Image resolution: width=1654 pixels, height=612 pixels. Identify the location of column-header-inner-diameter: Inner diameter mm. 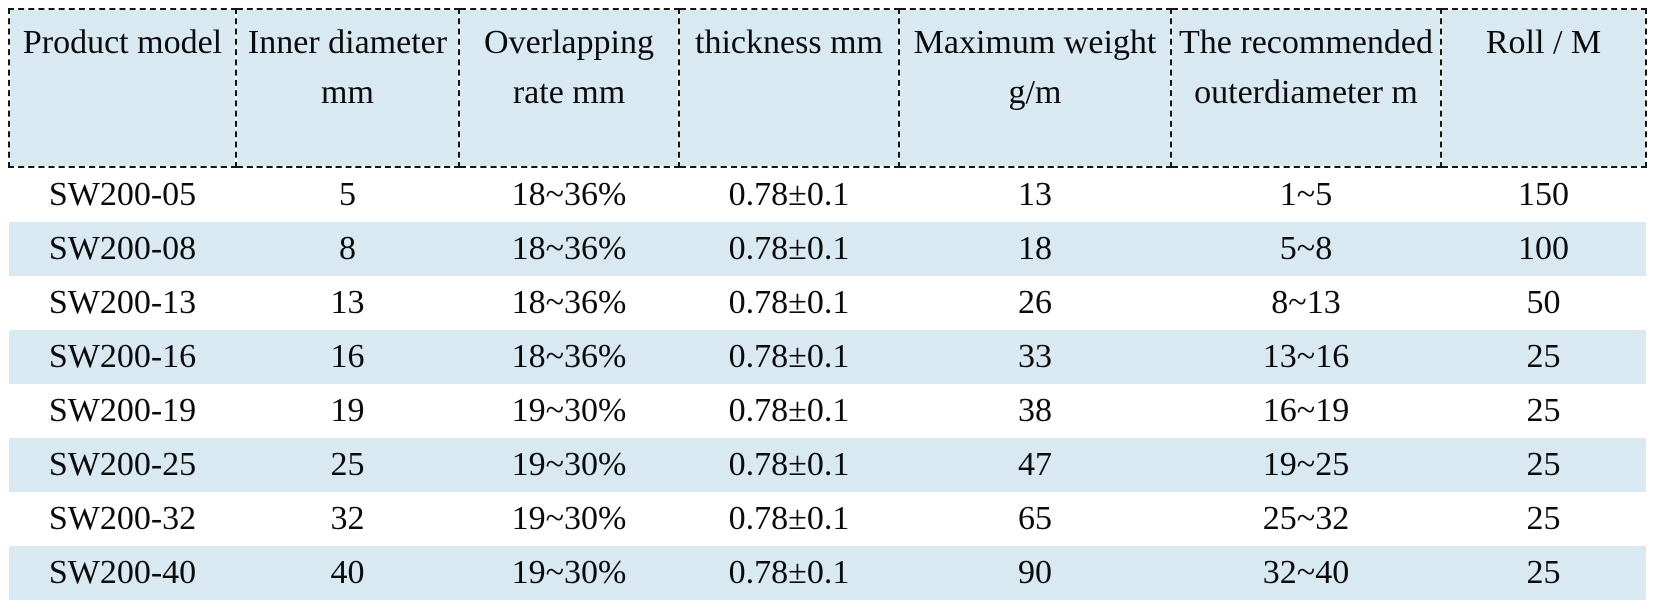
(347, 88).